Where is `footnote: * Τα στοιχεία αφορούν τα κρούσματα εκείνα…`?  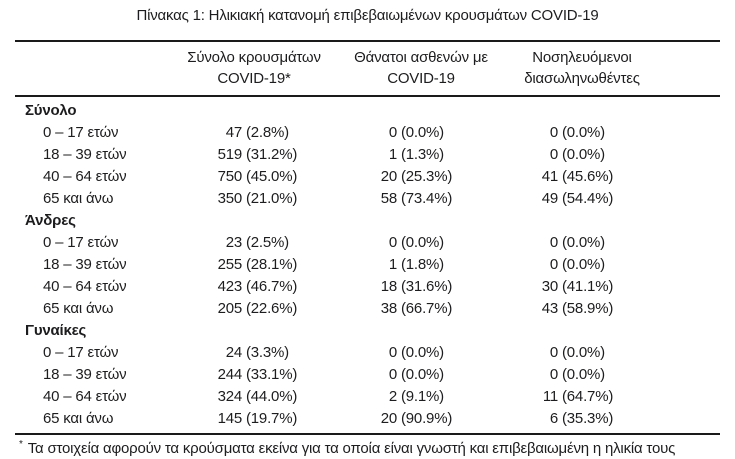
footnote: * Τα στοιχεία αφορούν τα κρούσματα εκείνα… is located at coordinates (367, 448).